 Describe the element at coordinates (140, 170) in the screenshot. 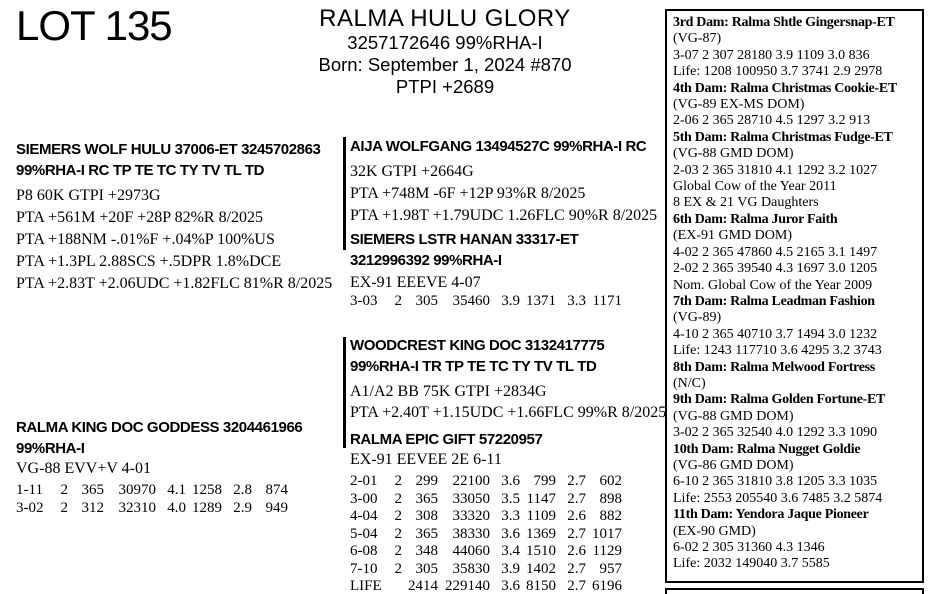

I see `sire-name-line-2: 99%RHA-I RC TP TE TC TY TV TL TD` at that location.